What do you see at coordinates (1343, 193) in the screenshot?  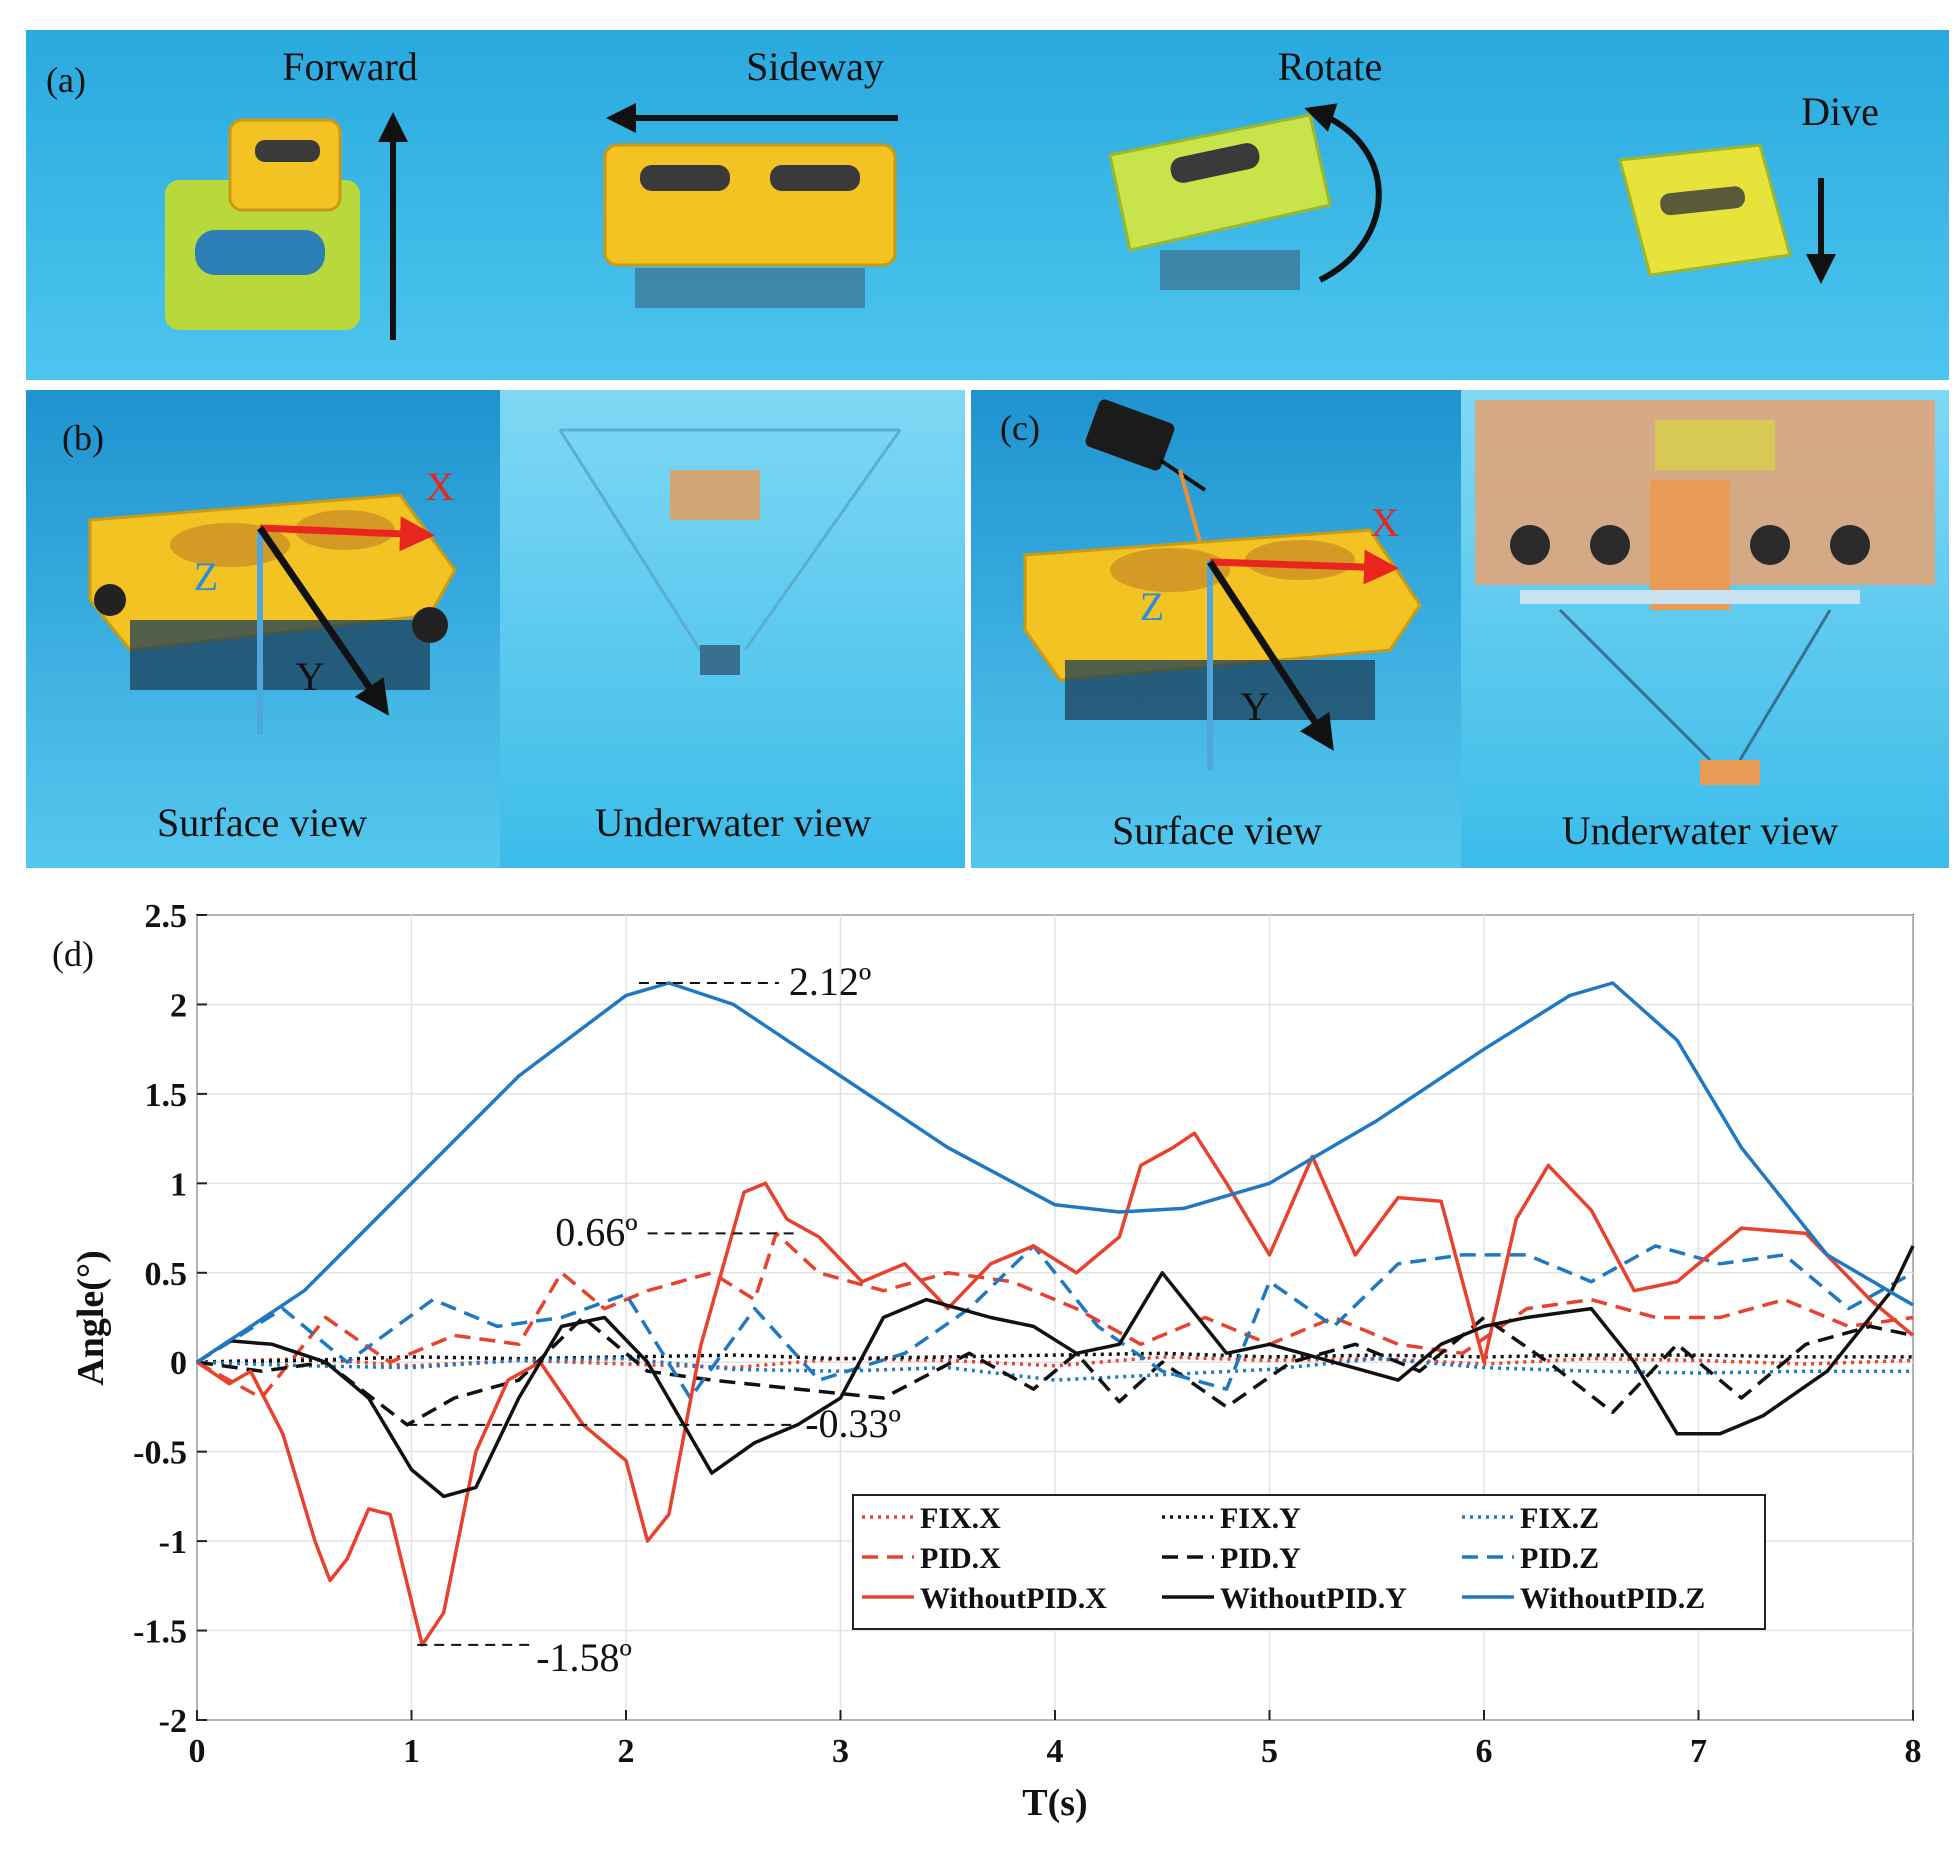 I see `rotate-arrow` at bounding box center [1343, 193].